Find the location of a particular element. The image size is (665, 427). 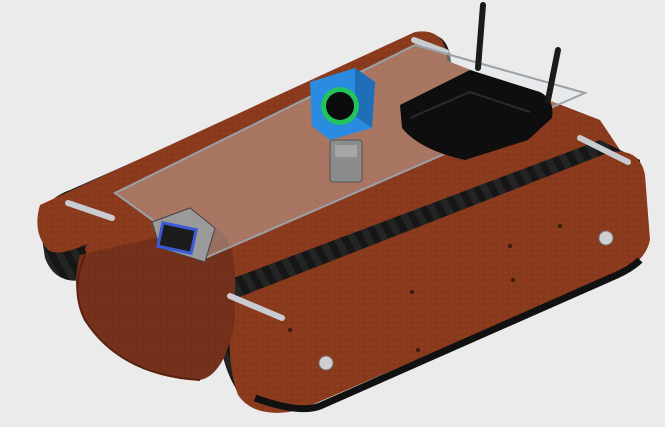

camera-module is located at coordinates (342, 104).